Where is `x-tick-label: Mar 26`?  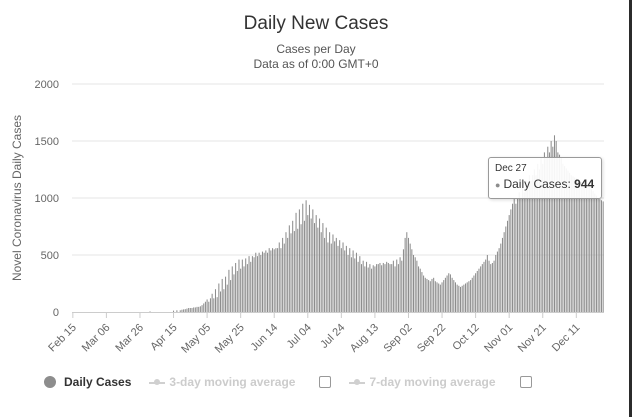
x-tick-label: Mar 26 is located at coordinates (129, 338).